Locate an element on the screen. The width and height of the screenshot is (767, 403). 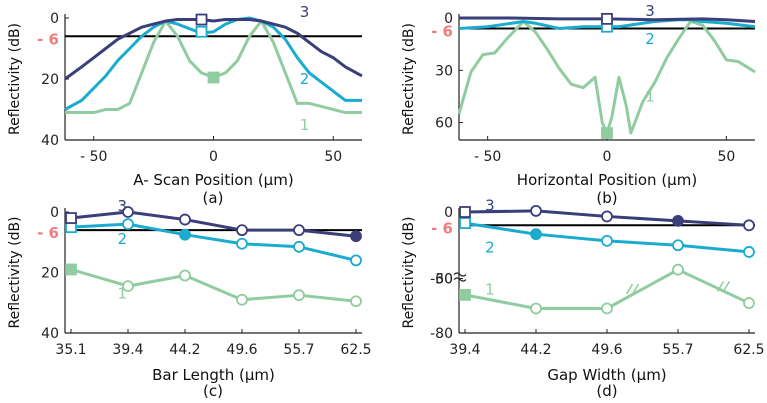
panel-caption: (c) is located at coordinates (213, 391).